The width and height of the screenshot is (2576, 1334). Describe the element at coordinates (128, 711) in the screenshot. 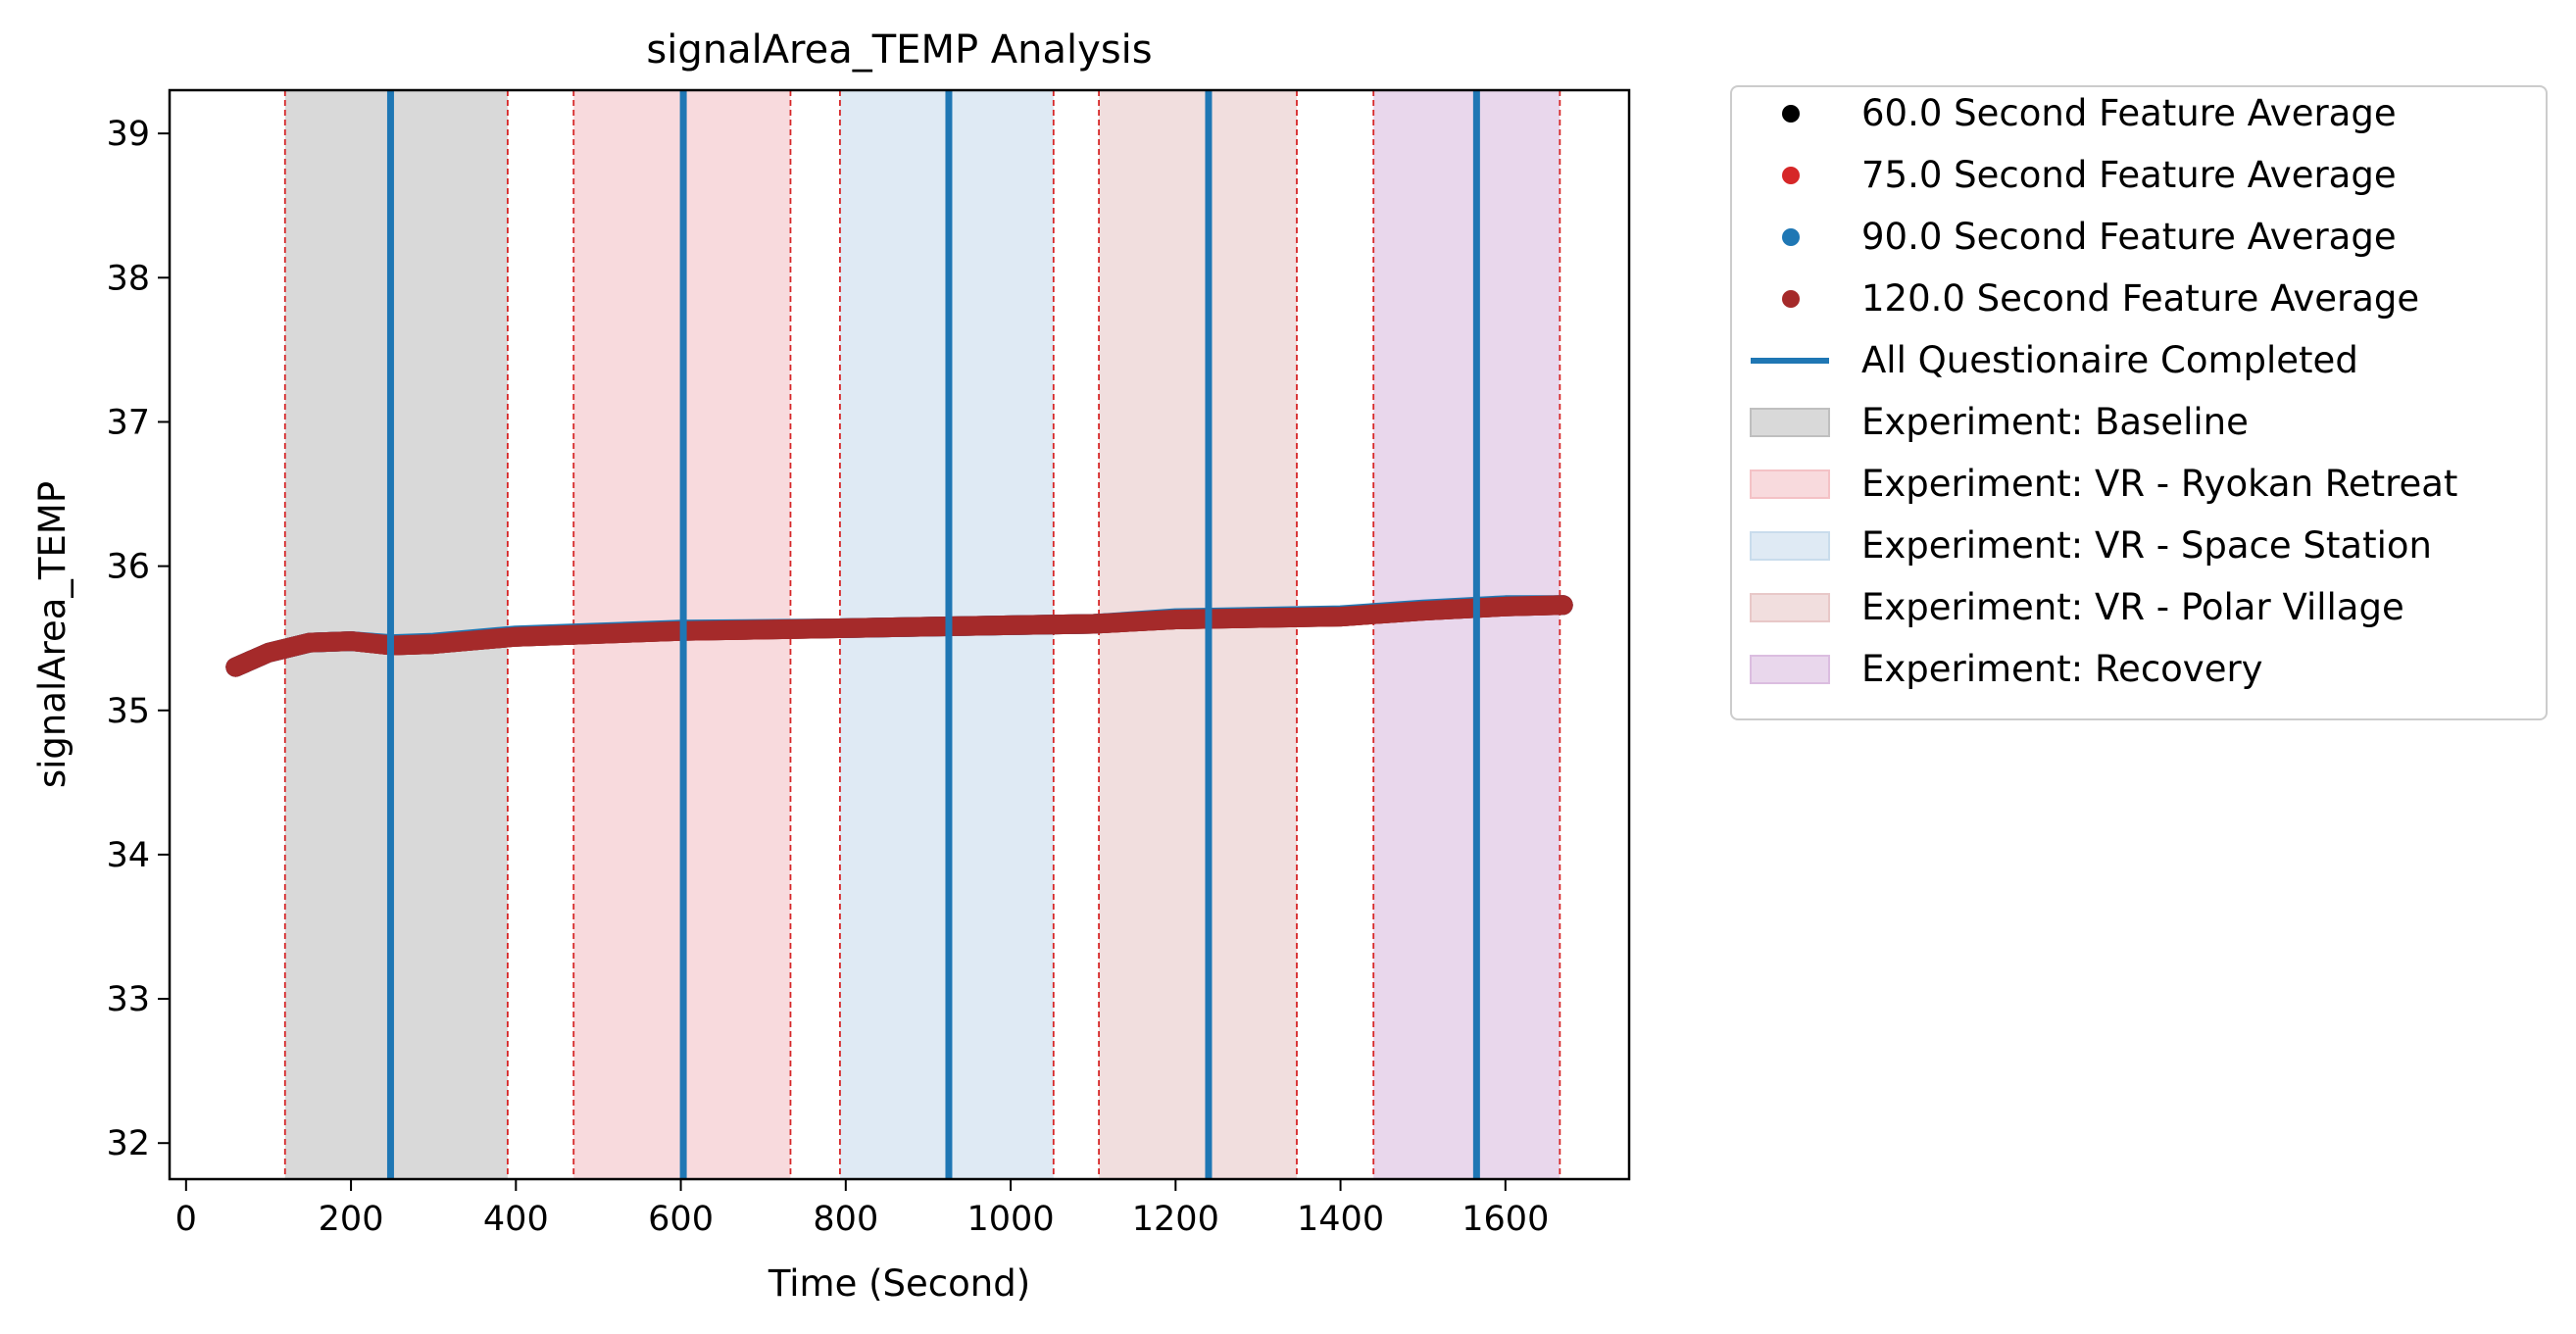

I see `y-tick-label-3: 35` at that location.